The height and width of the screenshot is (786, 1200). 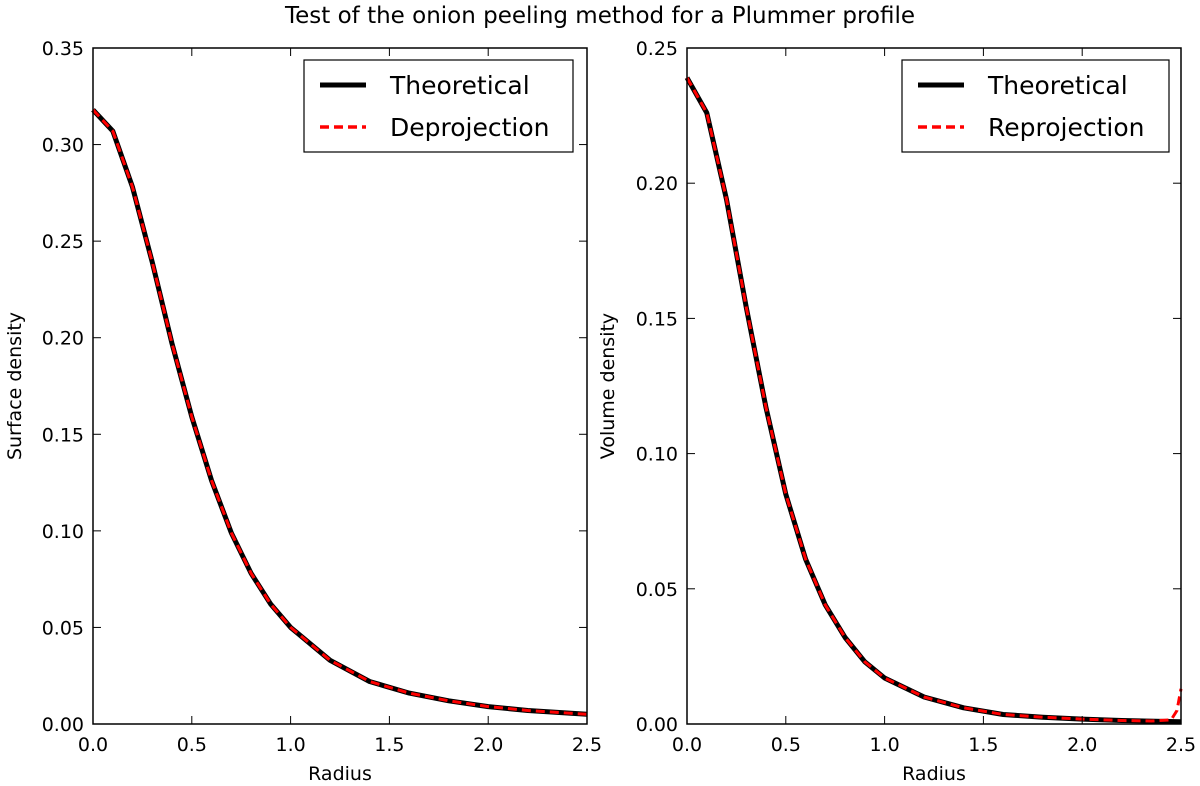 I want to click on y-axis-label: Surface density, so click(x=15, y=386).